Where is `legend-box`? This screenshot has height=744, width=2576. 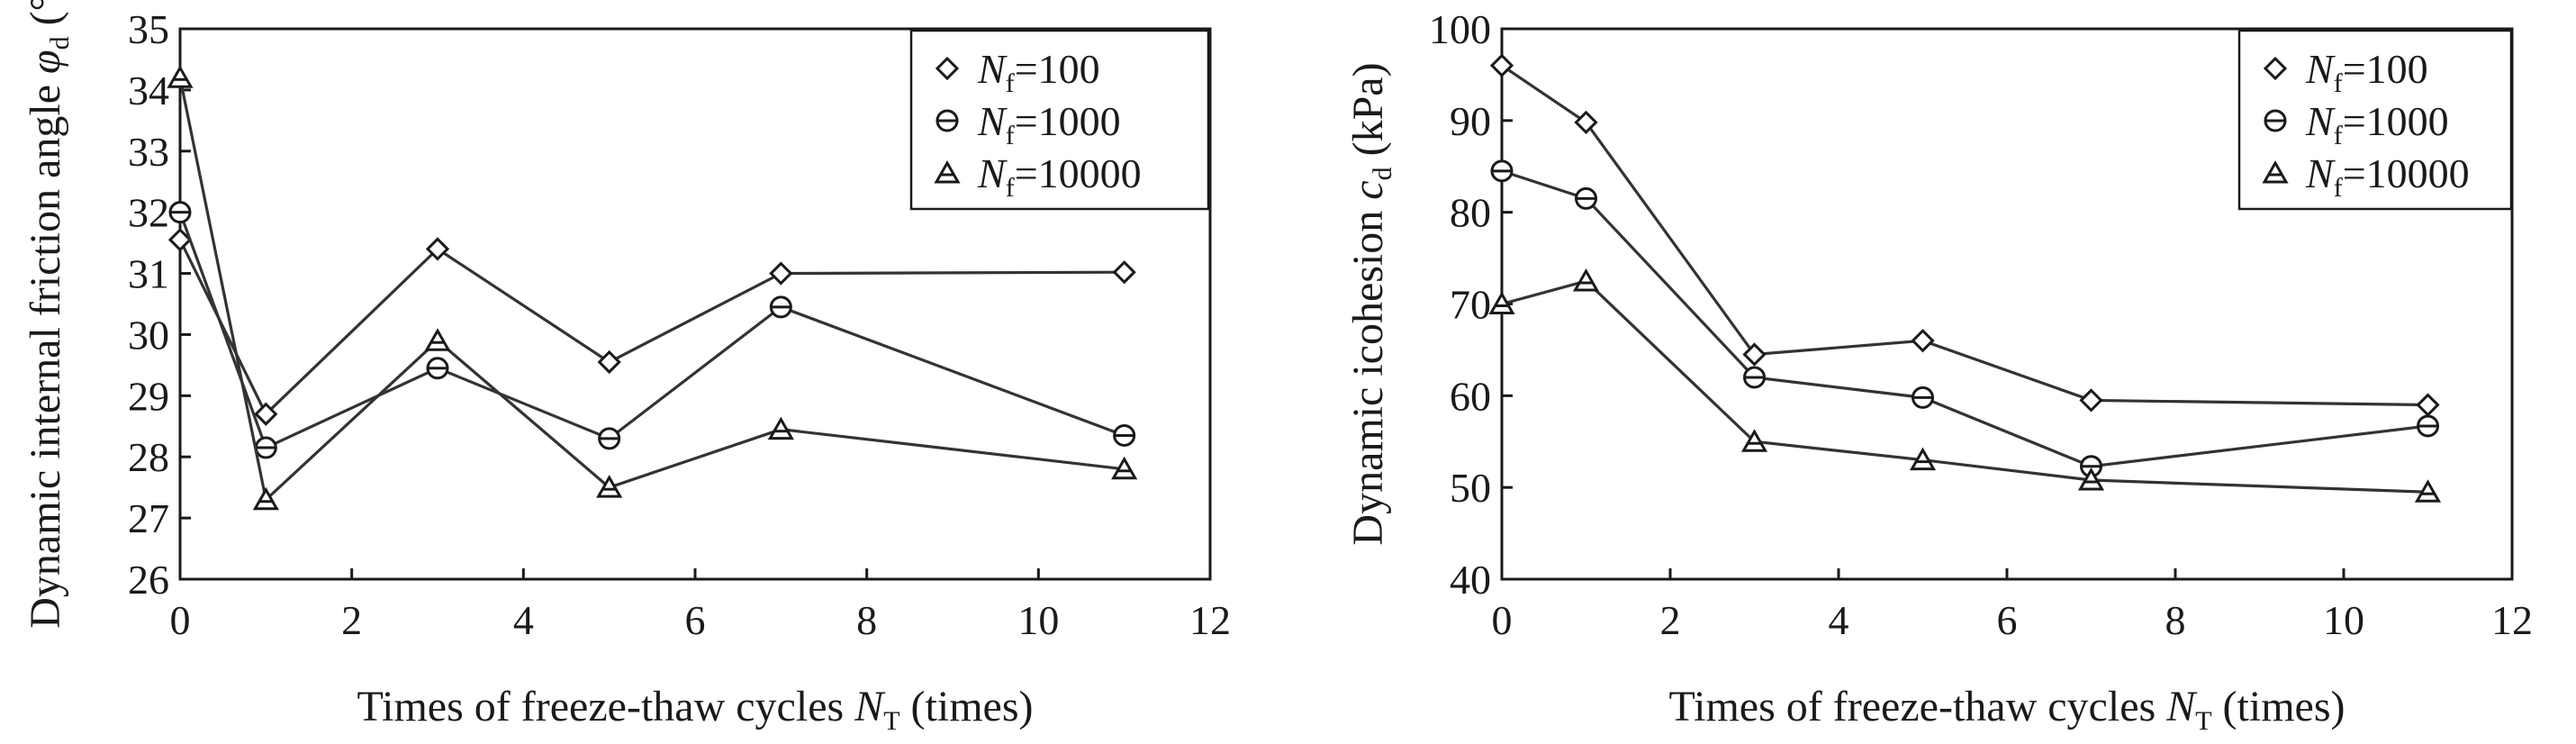 legend-box is located at coordinates (1059, 120).